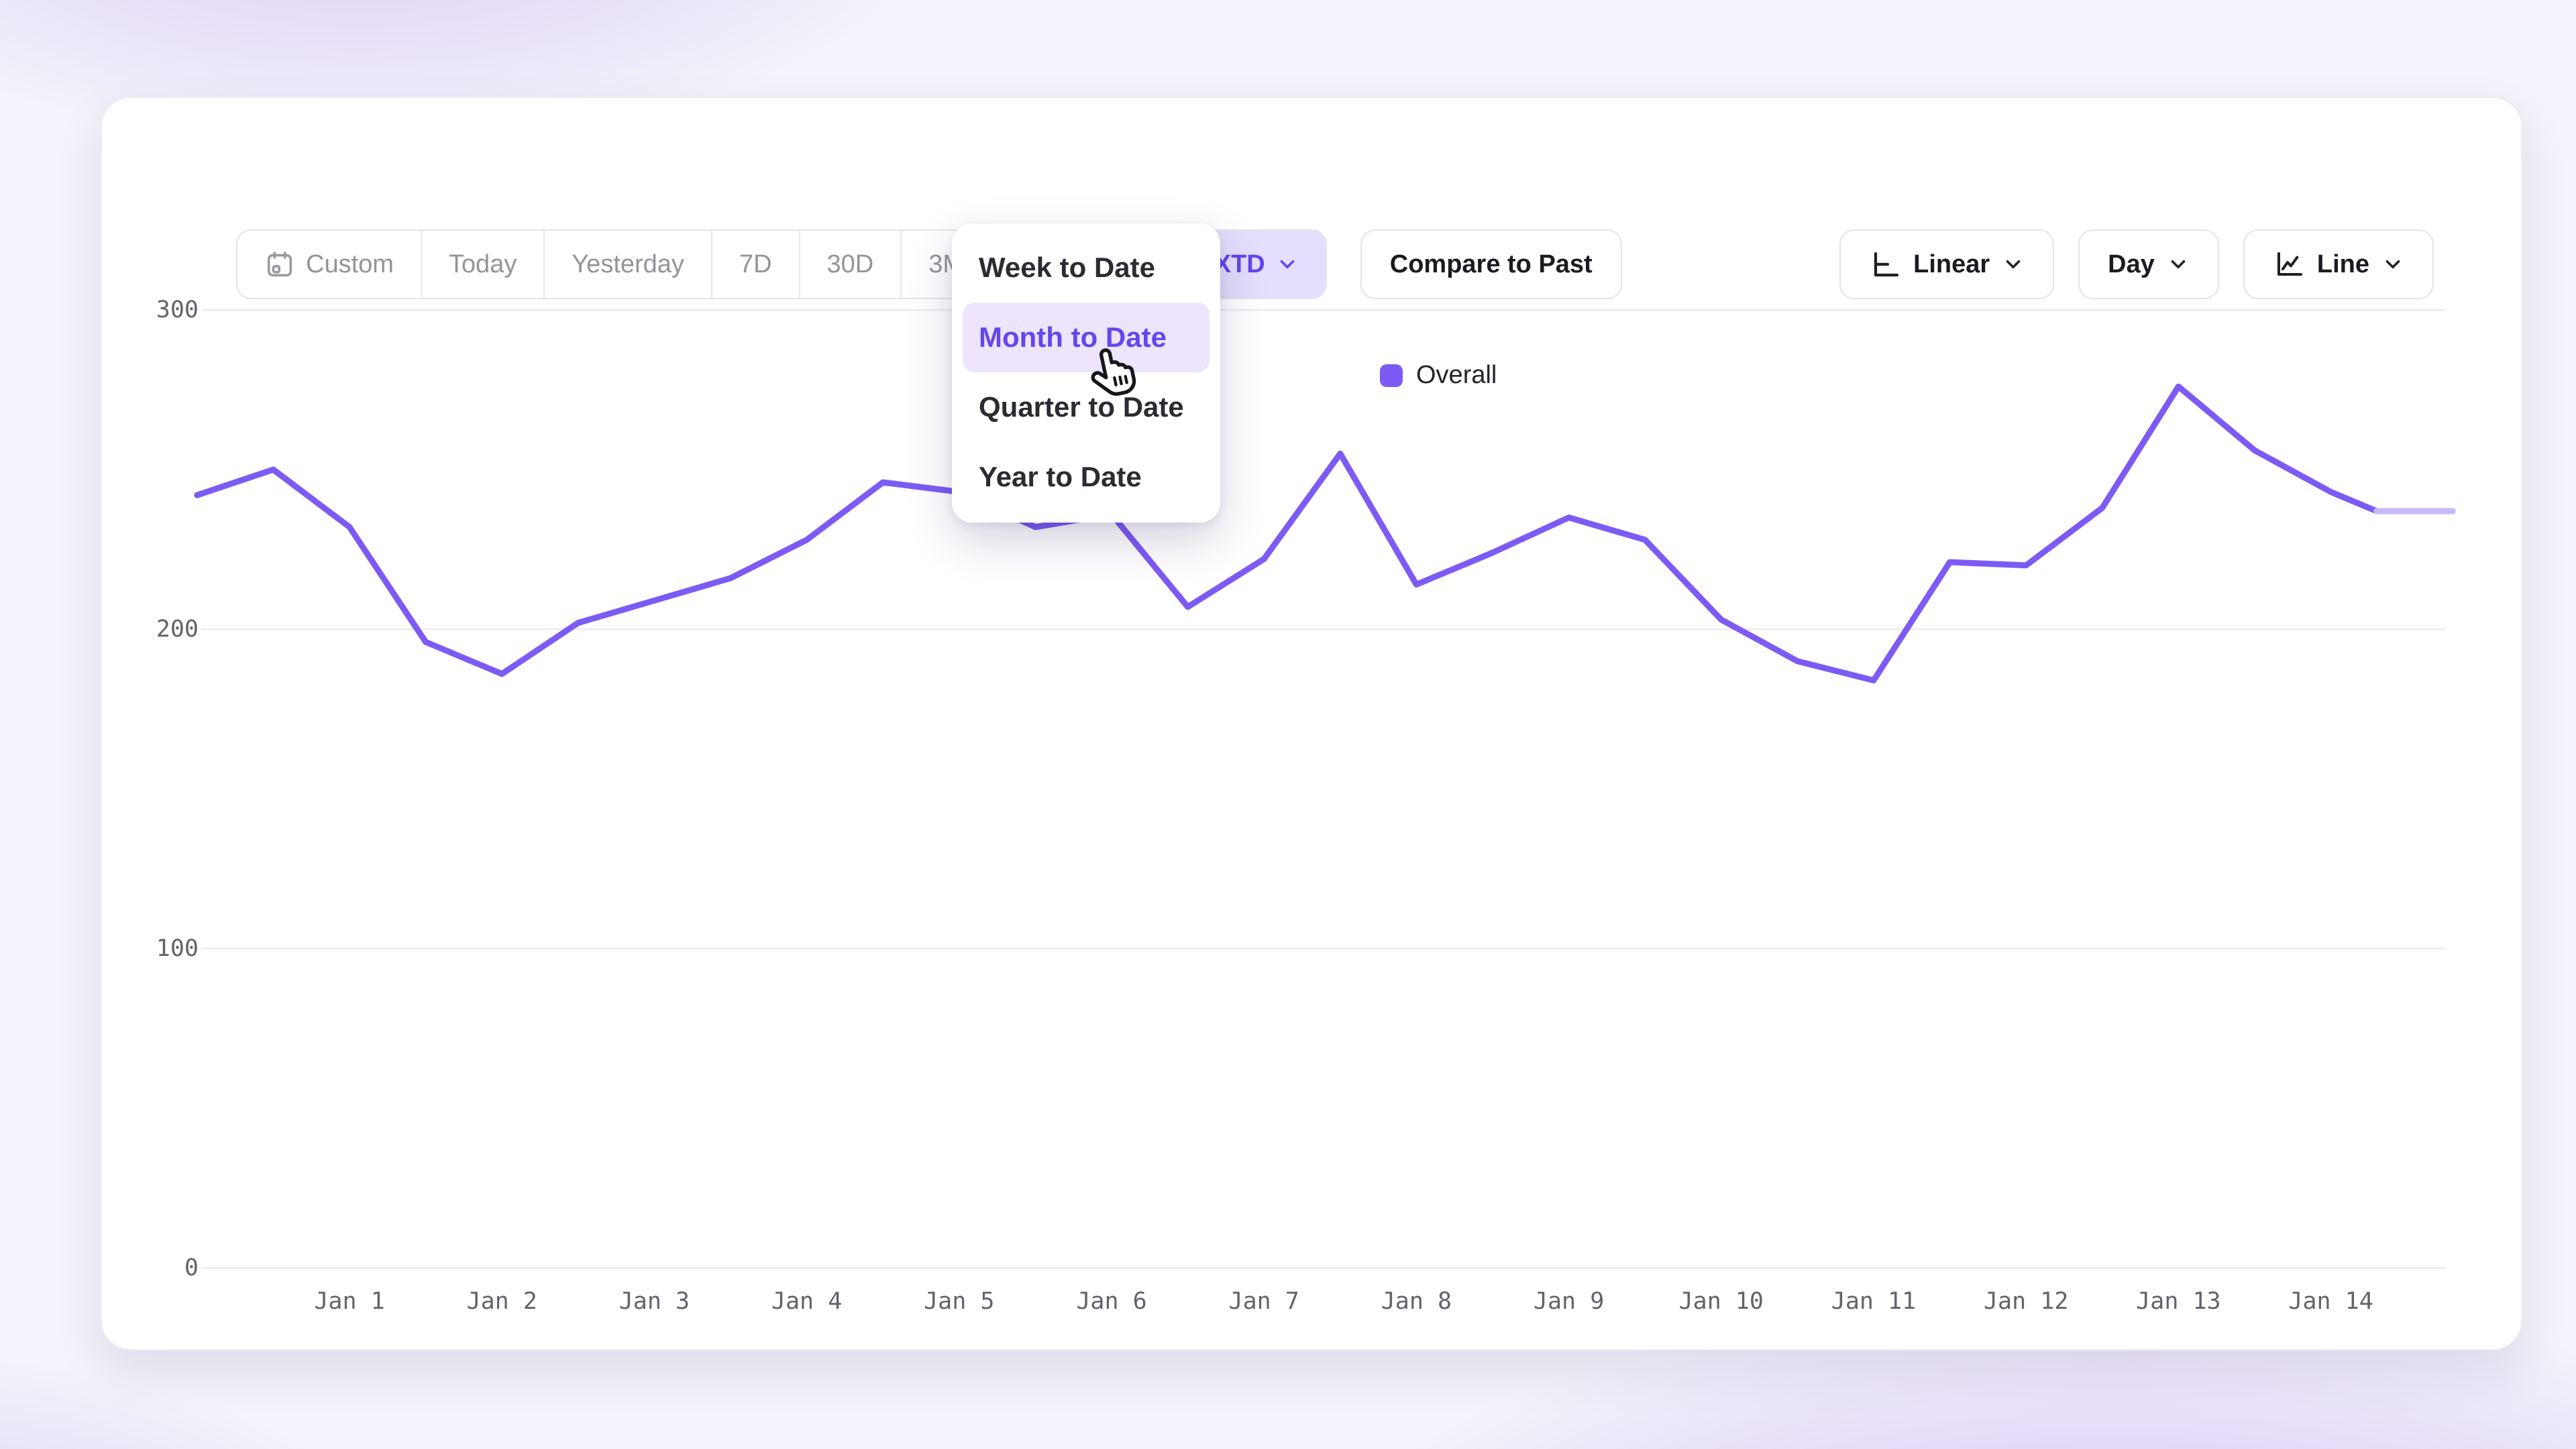 Image resolution: width=2576 pixels, height=1449 pixels. What do you see at coordinates (2289, 264) in the screenshot?
I see `line-chart-icon` at bounding box center [2289, 264].